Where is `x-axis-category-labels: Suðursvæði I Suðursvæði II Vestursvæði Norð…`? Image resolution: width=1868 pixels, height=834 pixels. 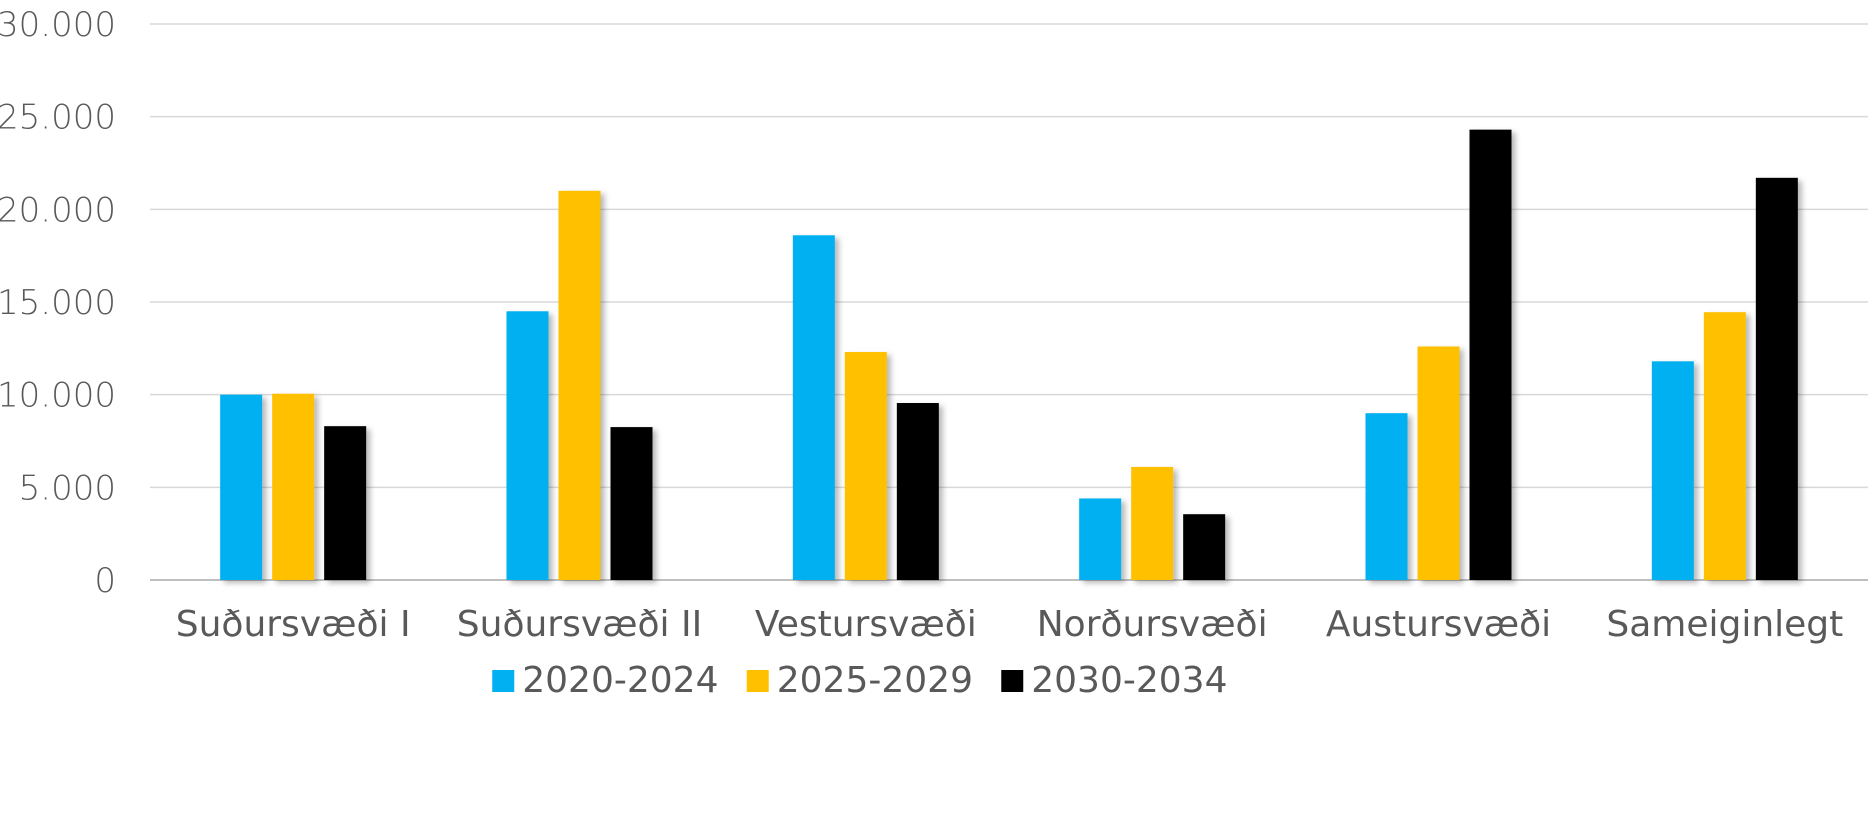 x-axis-category-labels: Suðursvæði I Suðursvæði II Vestursvæði Norð… is located at coordinates (1010, 624).